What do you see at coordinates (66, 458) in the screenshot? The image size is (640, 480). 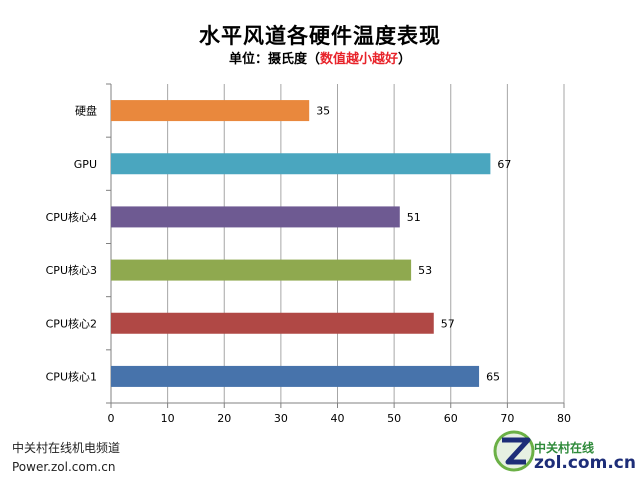 I see `footer-credits: 中关村在线机电频道 Power.zol.com.cn` at bounding box center [66, 458].